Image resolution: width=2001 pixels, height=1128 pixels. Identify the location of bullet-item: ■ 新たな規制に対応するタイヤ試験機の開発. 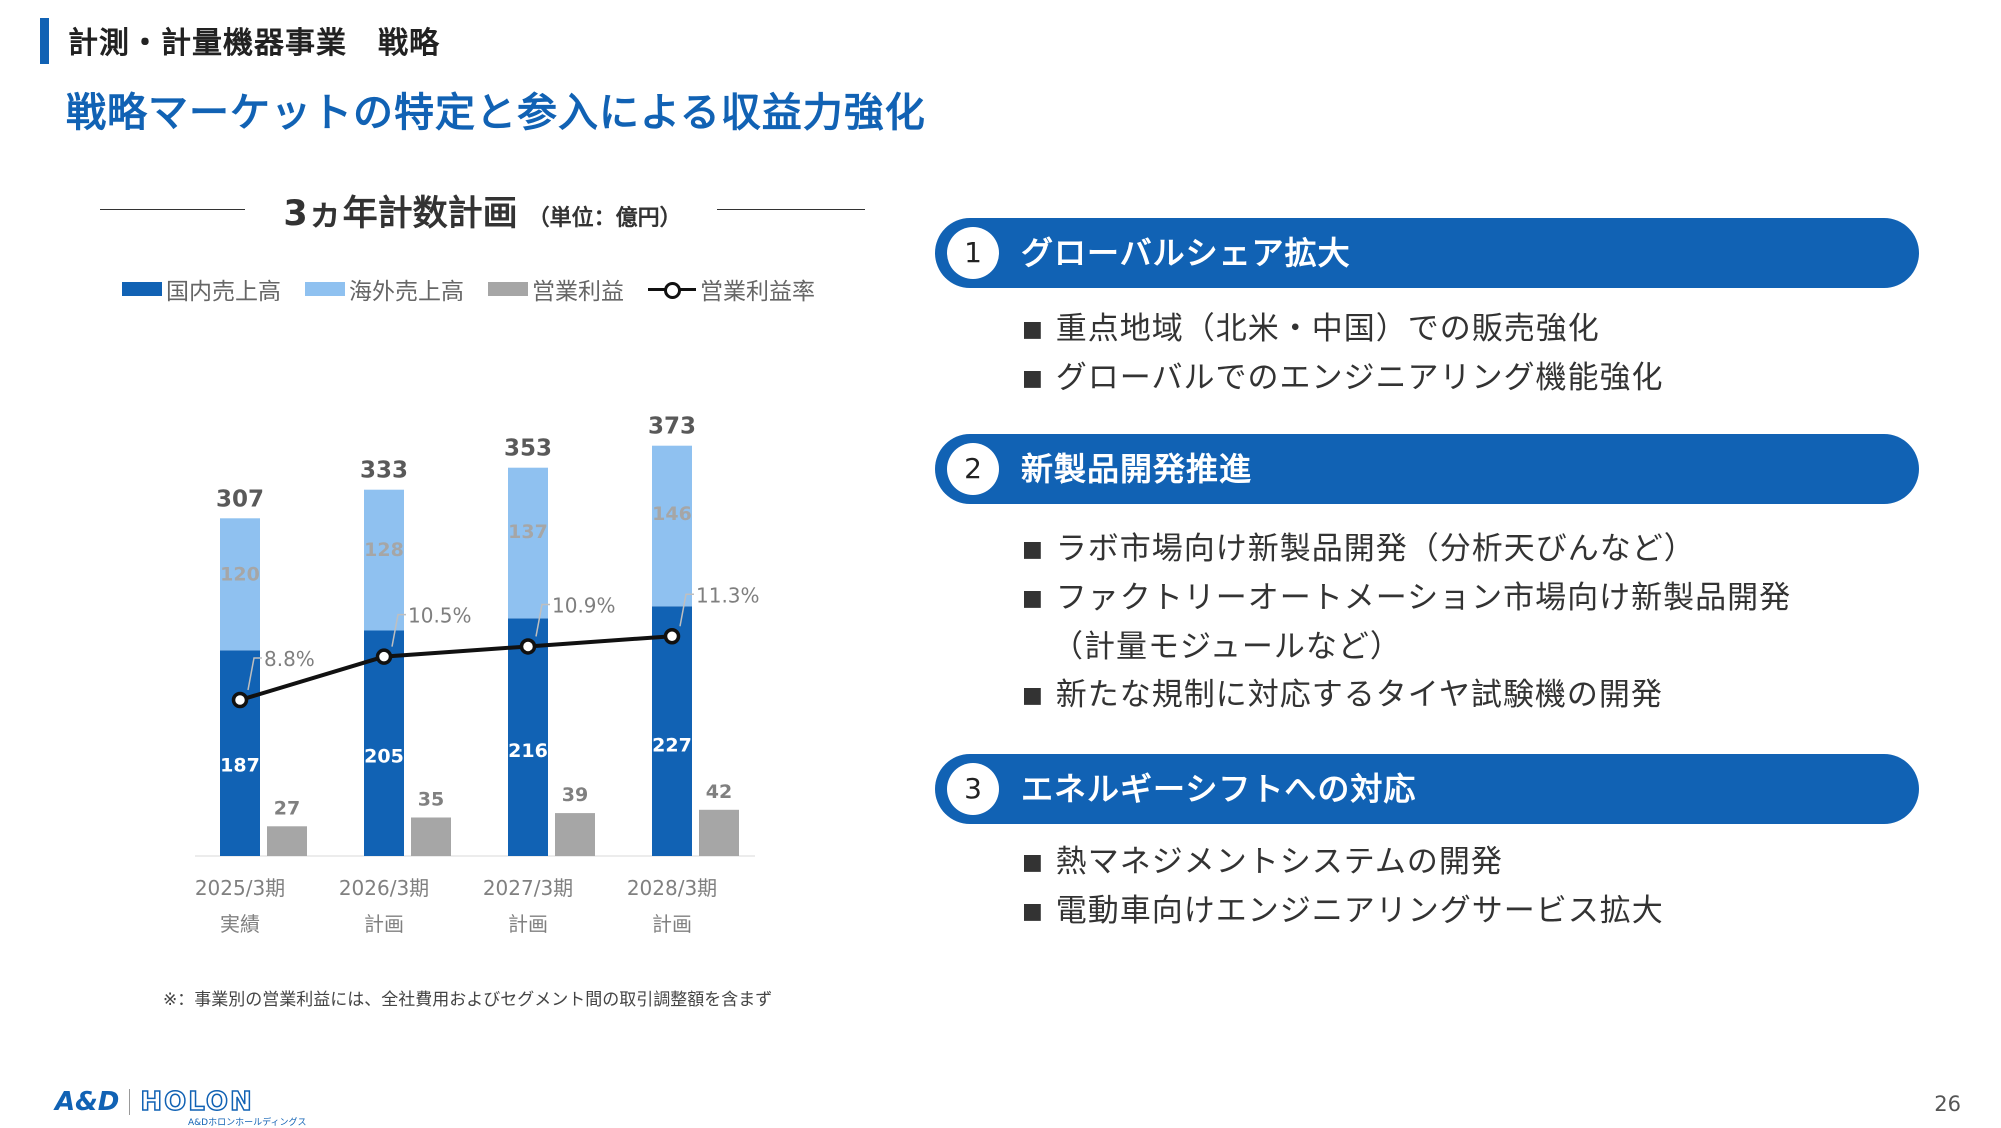
(1406, 695).